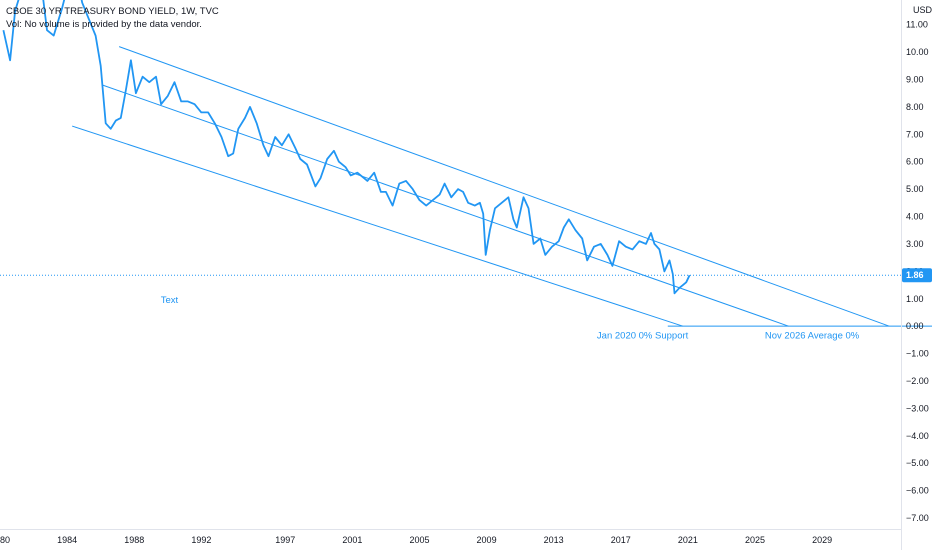 This screenshot has height=550, width=932. Describe the element at coordinates (5, 540) in the screenshot. I see `x-tick-label-0: 80` at that location.